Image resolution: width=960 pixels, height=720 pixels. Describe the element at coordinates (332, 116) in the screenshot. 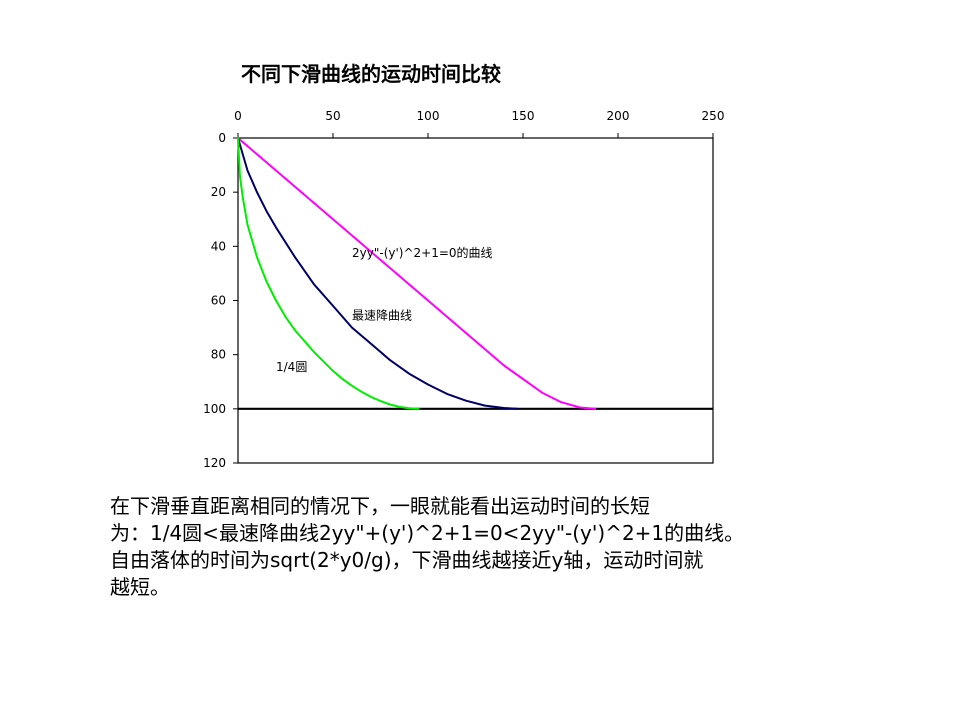

I see `x-tick-label-1: 50` at that location.